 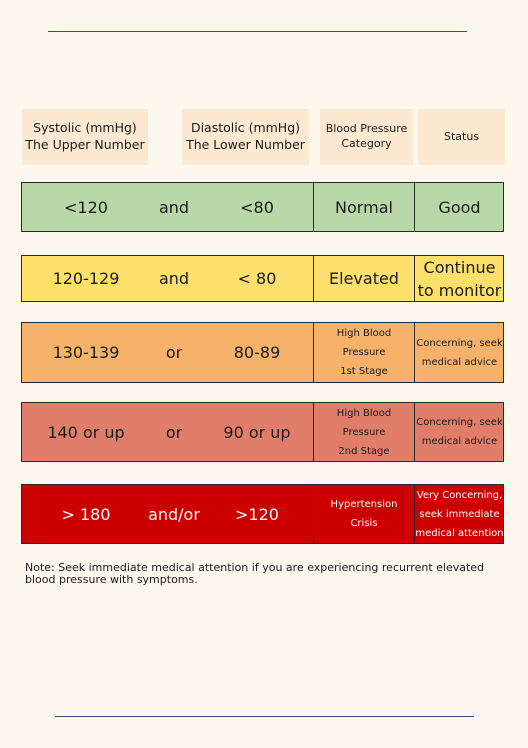 I want to click on row-diastolic: <80, so click(x=257, y=207).